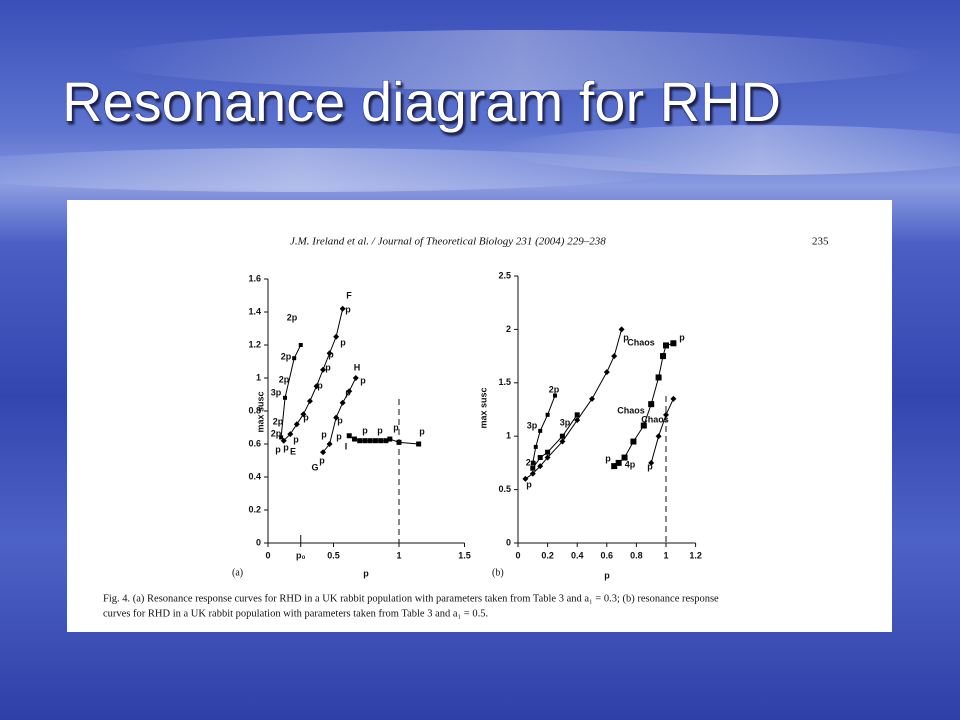 This screenshot has width=960, height=720. Describe the element at coordinates (504, 489) in the screenshot. I see `y-tick-label: 0.5` at that location.